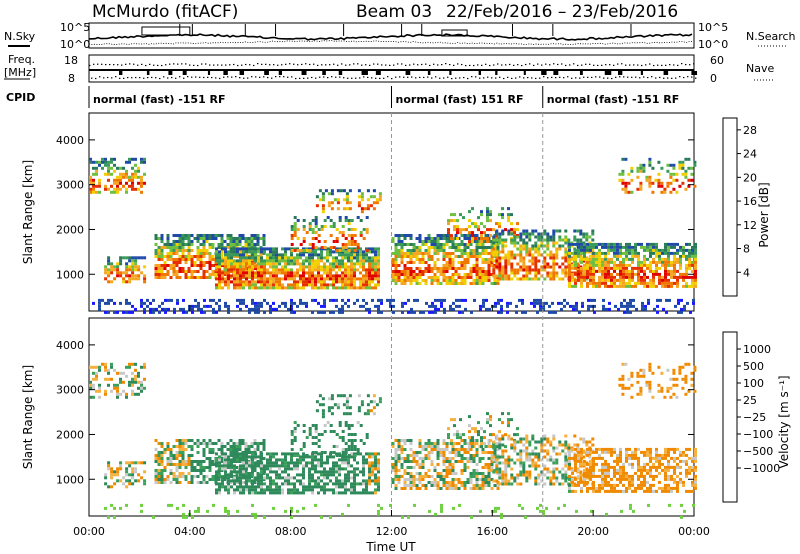 The width and height of the screenshot is (800, 554). Describe the element at coordinates (581, 73) in the screenshot. I see `freq-mark` at that location.